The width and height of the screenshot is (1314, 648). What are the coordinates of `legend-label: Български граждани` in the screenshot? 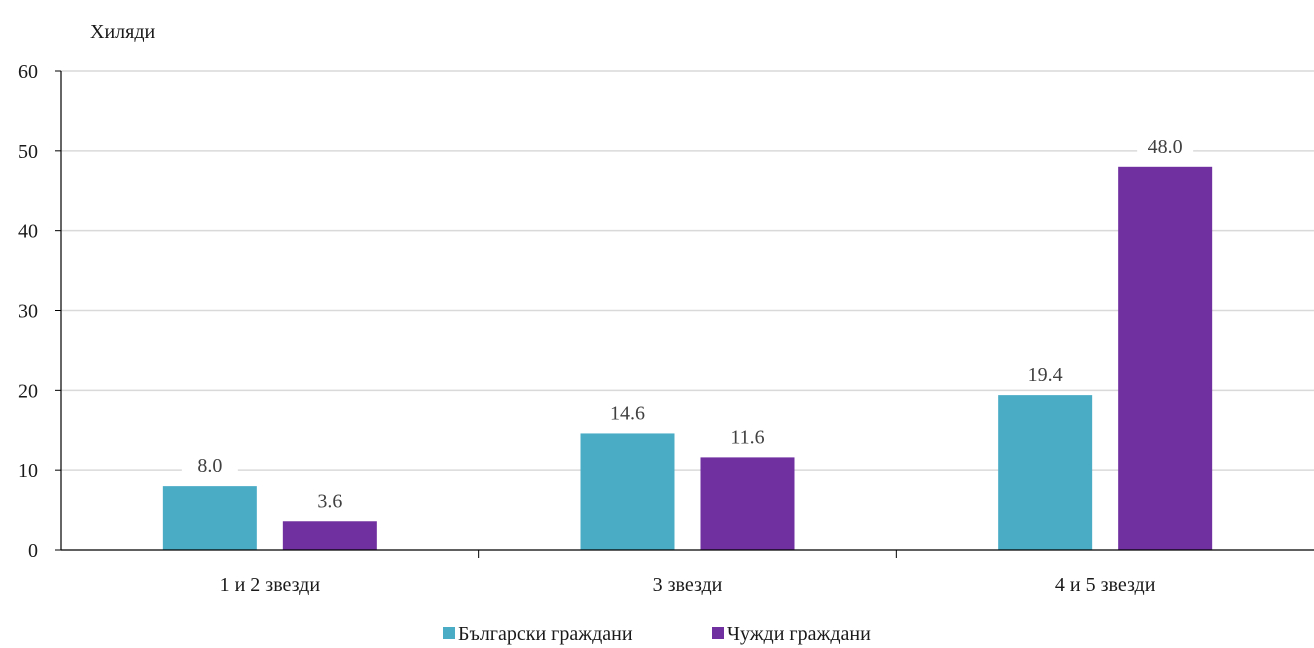 It's located at (545, 634).